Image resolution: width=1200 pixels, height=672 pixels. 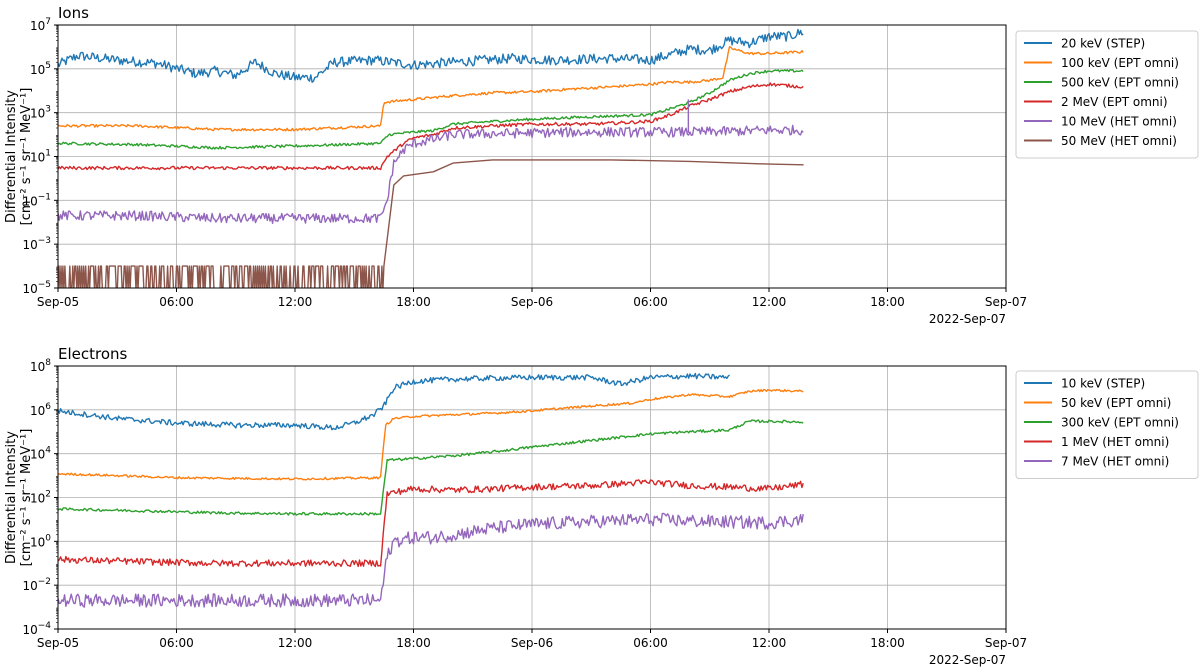 I want to click on legend-label: 300 keV (EPT omni), so click(x=1120, y=423).